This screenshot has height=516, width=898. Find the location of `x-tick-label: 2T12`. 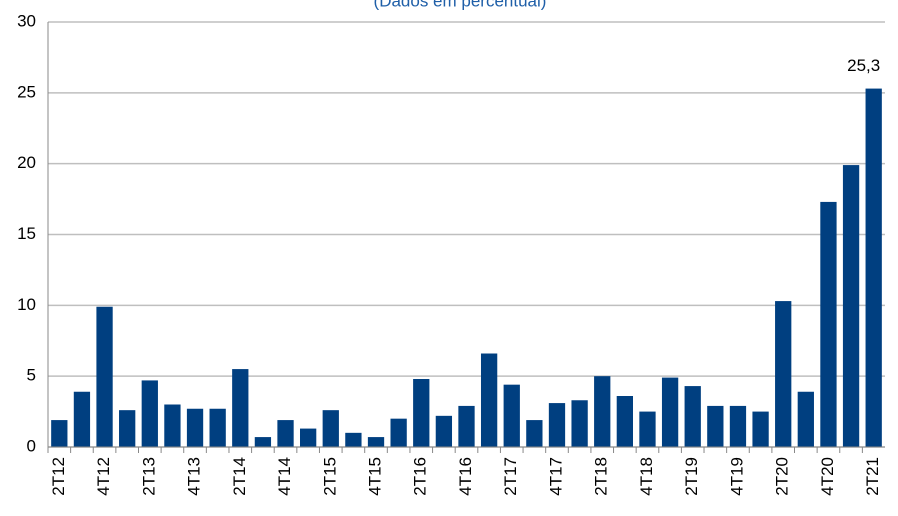

x-tick-label: 2T12 is located at coordinates (58, 476).